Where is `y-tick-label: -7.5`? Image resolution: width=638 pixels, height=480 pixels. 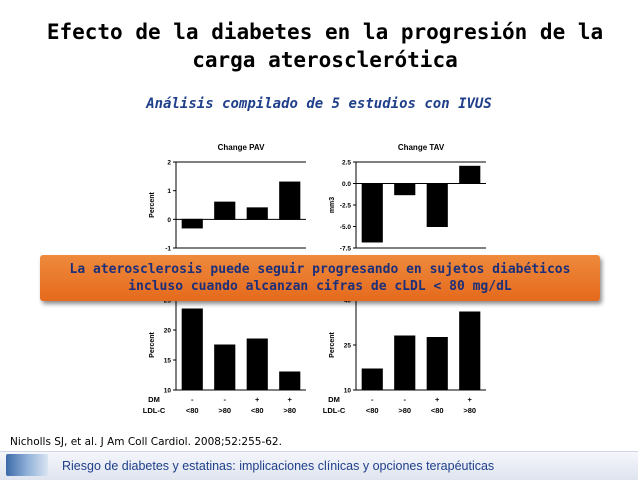 y-tick-label: -7.5 is located at coordinates (346, 249).